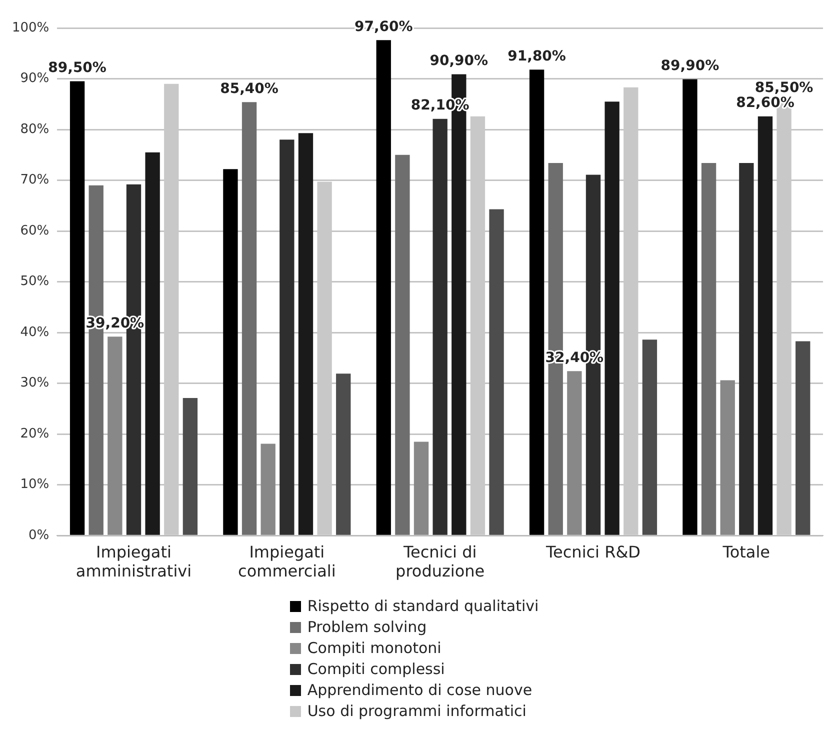 The image size is (829, 755). Describe the element at coordinates (35, 282) in the screenshot. I see `y-tick-label: 50%` at that location.